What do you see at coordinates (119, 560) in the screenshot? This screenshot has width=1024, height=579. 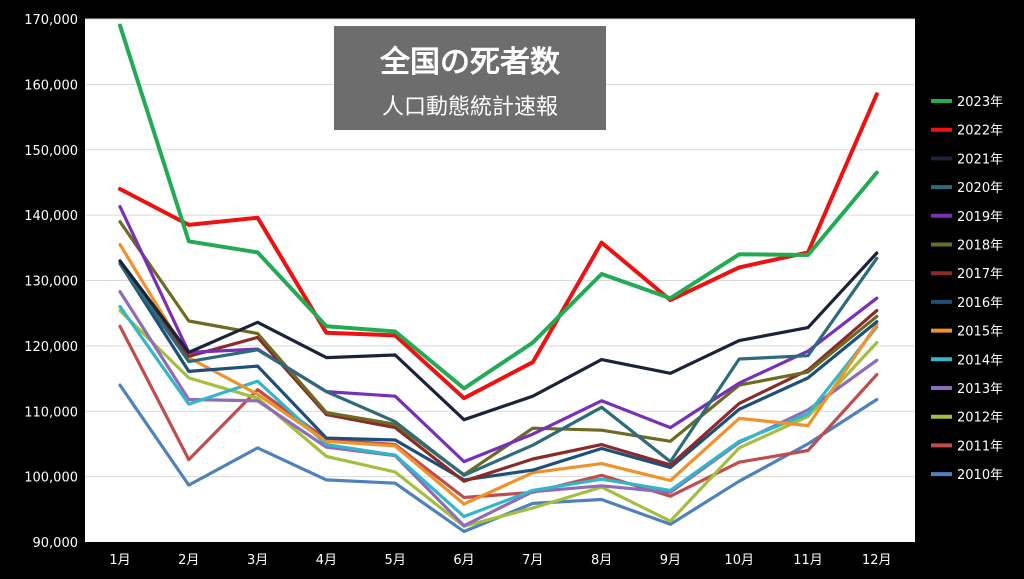 I see `x-tick-label: 1月` at bounding box center [119, 560].